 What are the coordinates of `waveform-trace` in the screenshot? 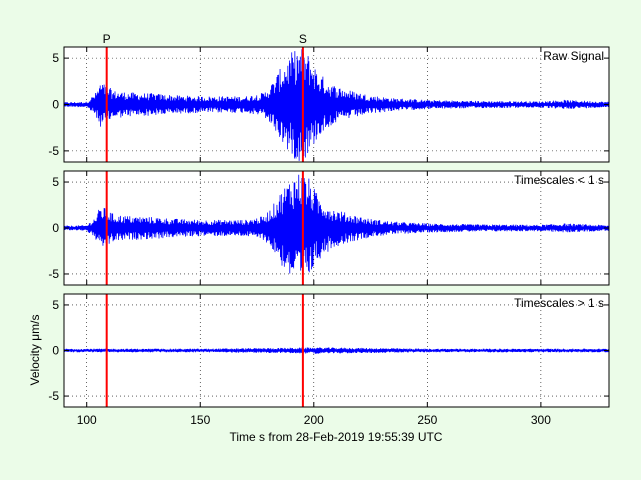 It's located at (336, 350).